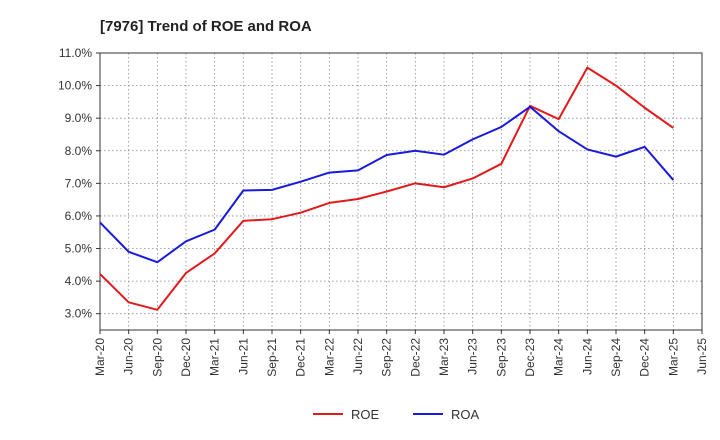 This screenshot has height=440, width=720. What do you see at coordinates (501, 357) in the screenshot?
I see `x-tick-label: Sep-23` at bounding box center [501, 357].